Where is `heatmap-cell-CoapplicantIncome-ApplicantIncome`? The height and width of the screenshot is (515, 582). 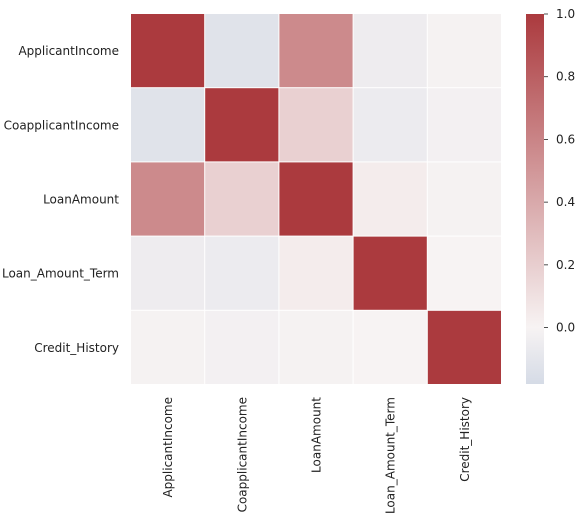 heatmap-cell-CoapplicantIncome-ApplicantIncome is located at coordinates (168, 125).